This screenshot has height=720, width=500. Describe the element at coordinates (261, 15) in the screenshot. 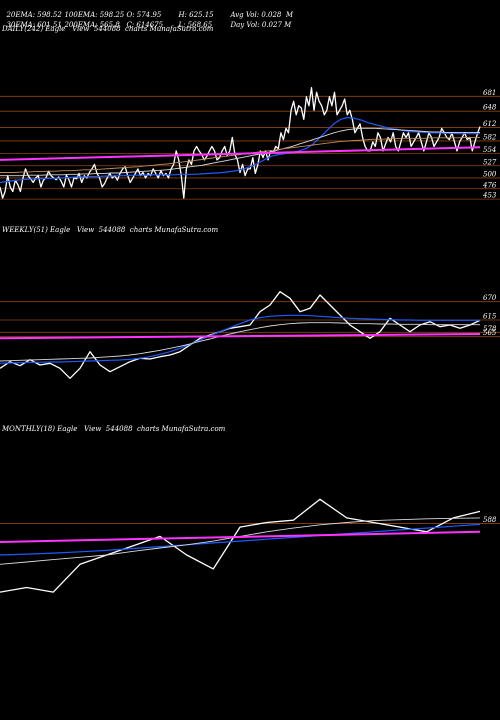

I see `avgvol-readout: Avg Vol: 0.028 M` at that location.